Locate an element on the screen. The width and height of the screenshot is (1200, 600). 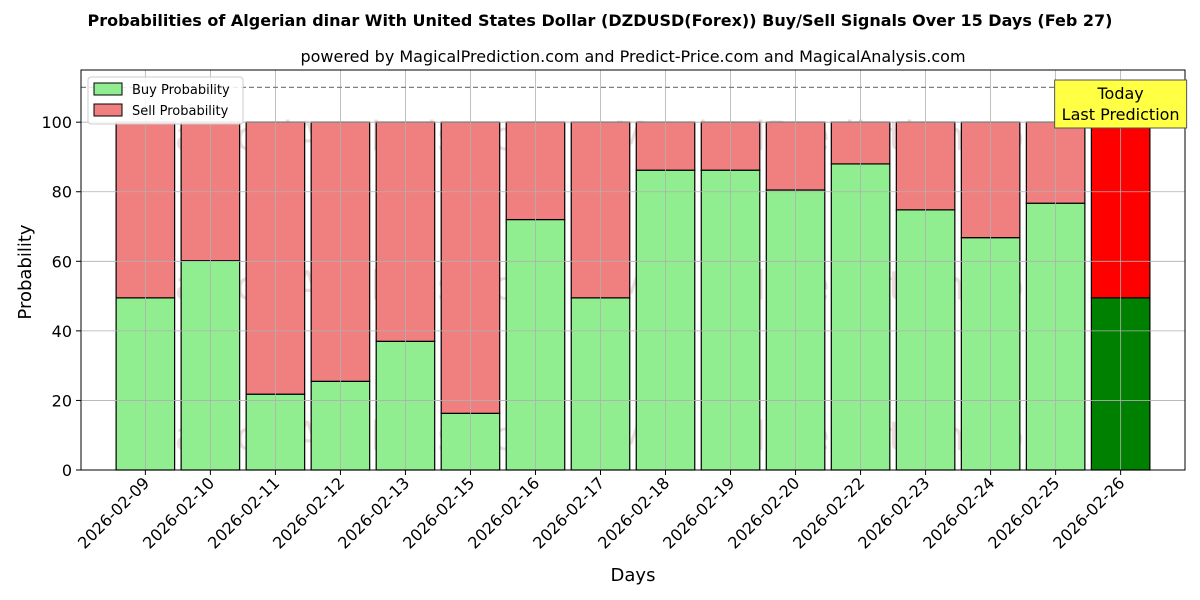
today-annotation-line1: Today is located at coordinates (1119, 93).